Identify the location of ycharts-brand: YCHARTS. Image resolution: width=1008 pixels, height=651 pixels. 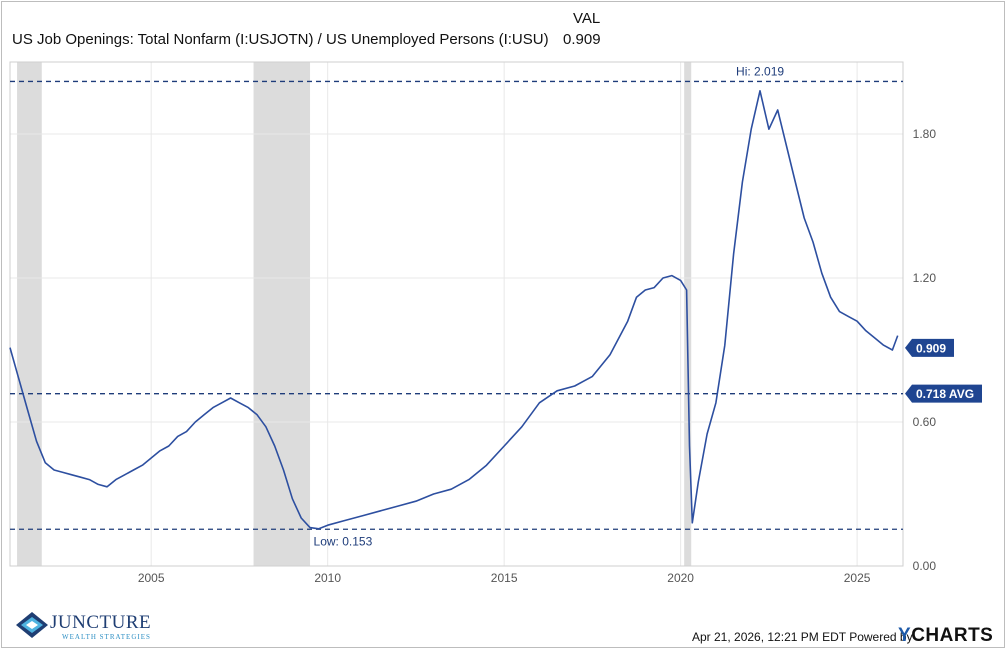
(945, 636).